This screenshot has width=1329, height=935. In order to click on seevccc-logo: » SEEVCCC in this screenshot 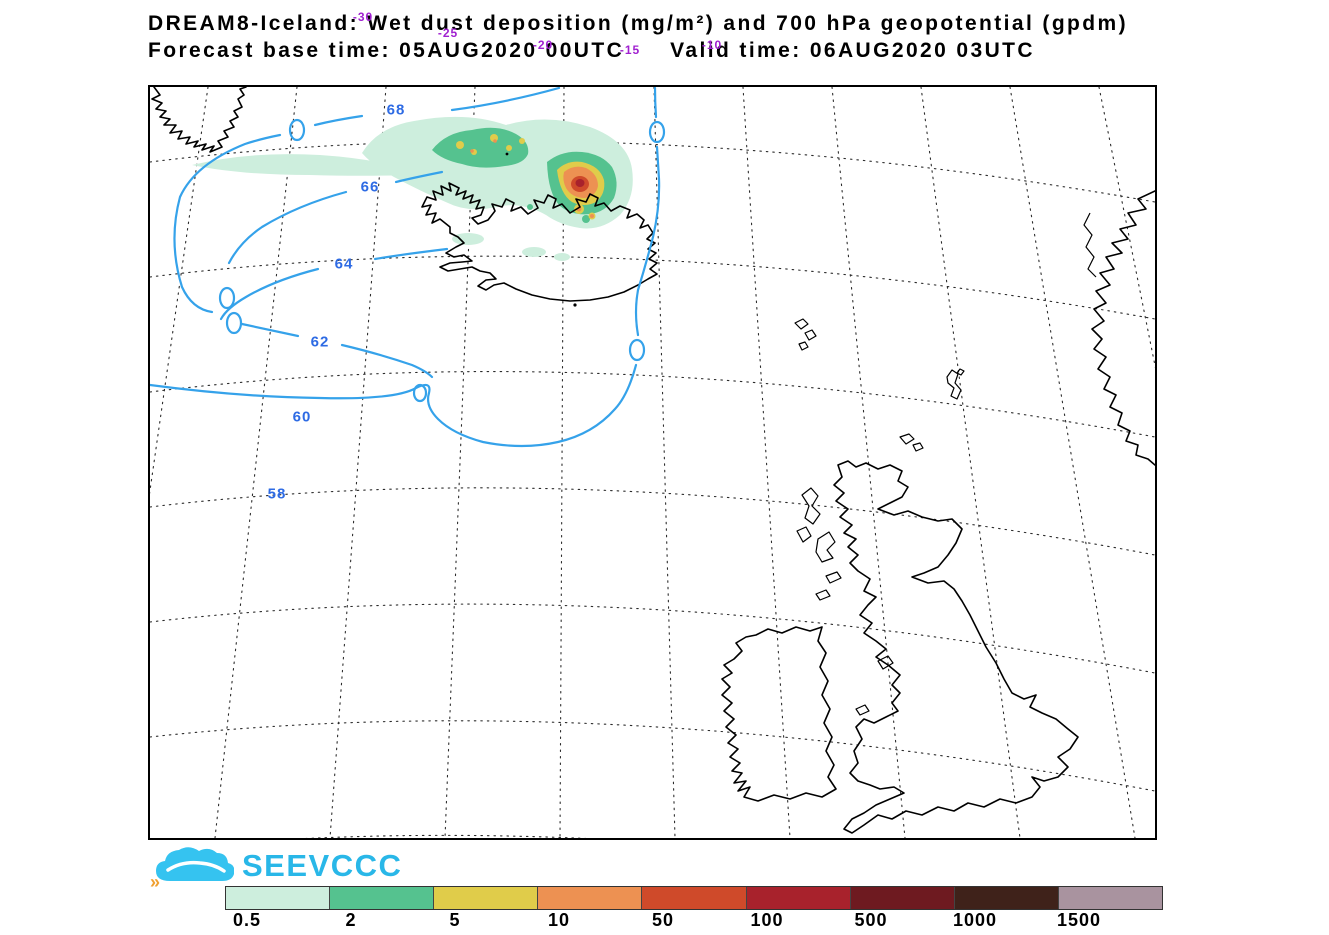, I will do `click(275, 866)`.